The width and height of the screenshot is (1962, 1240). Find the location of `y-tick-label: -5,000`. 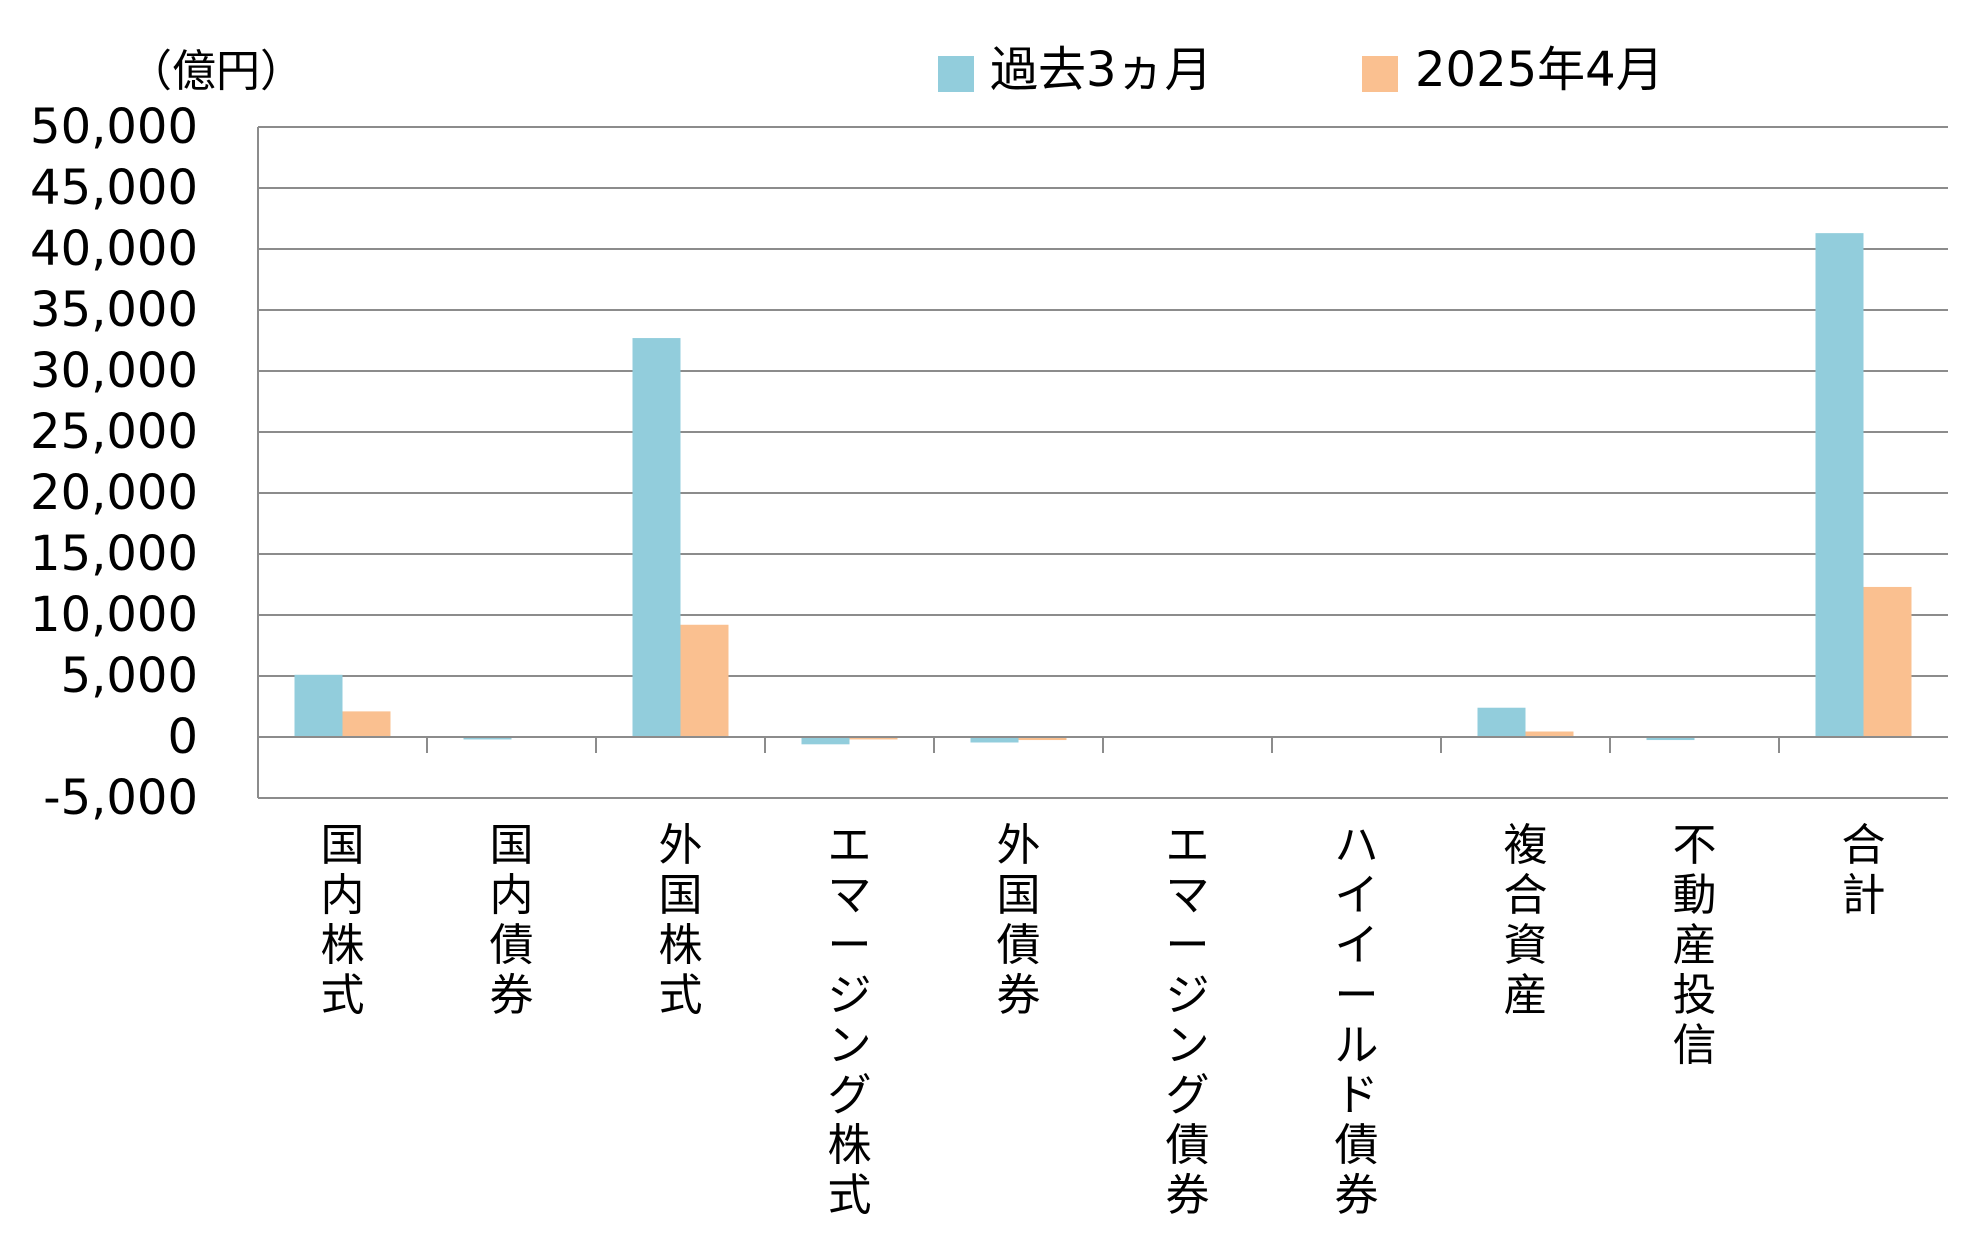

y-tick-label: -5,000 is located at coordinates (120, 798).